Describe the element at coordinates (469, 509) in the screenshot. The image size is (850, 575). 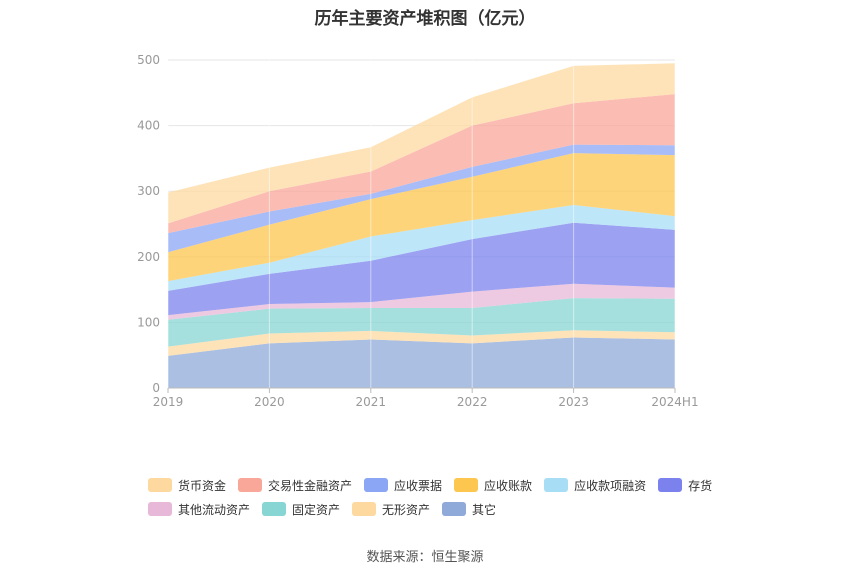
I see `legend-item: 其它` at that location.